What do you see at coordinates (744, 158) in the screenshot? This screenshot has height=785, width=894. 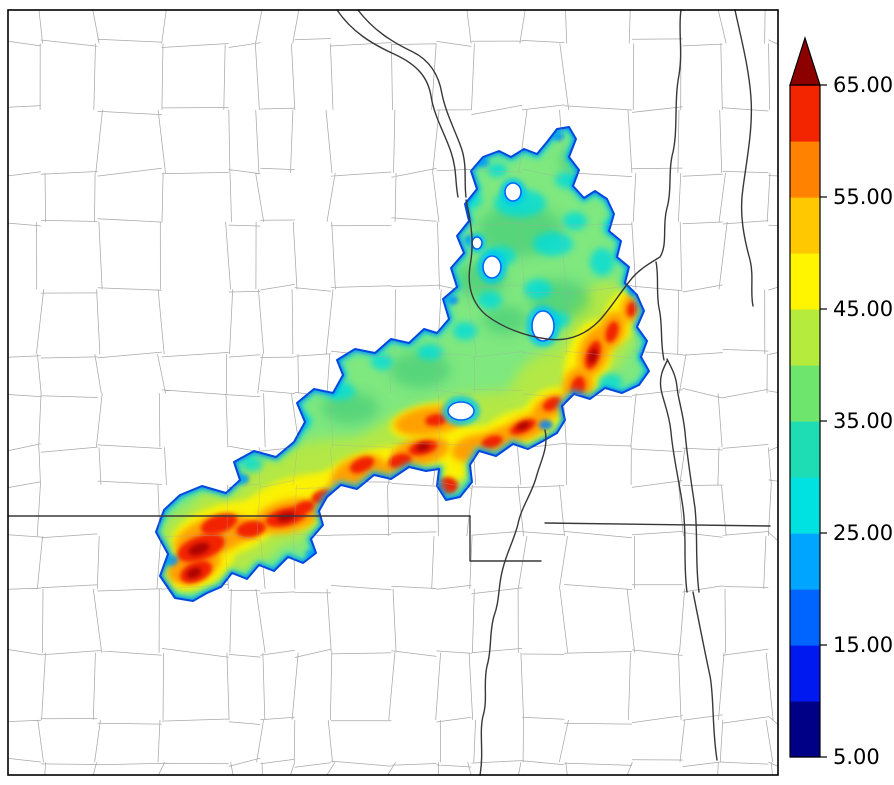 I see `state-border-right-top` at bounding box center [744, 158].